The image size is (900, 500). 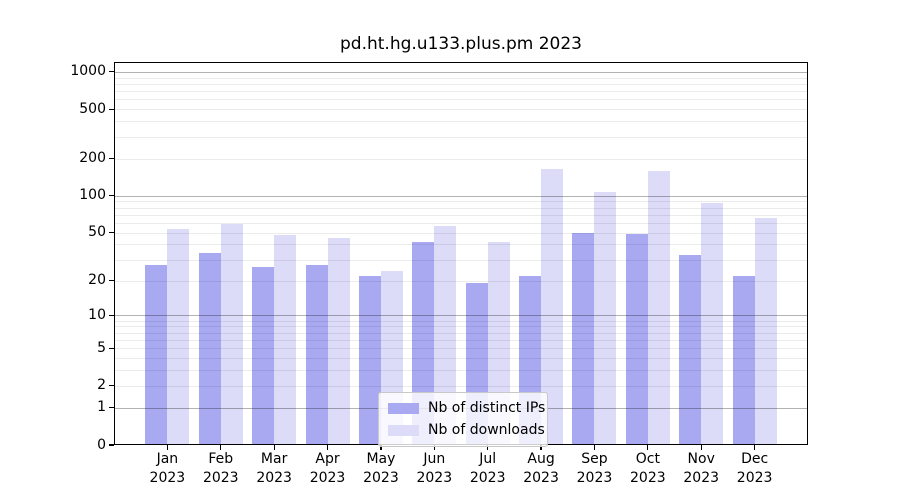 I want to click on bar-apr-downloads, so click(x=338, y=341).